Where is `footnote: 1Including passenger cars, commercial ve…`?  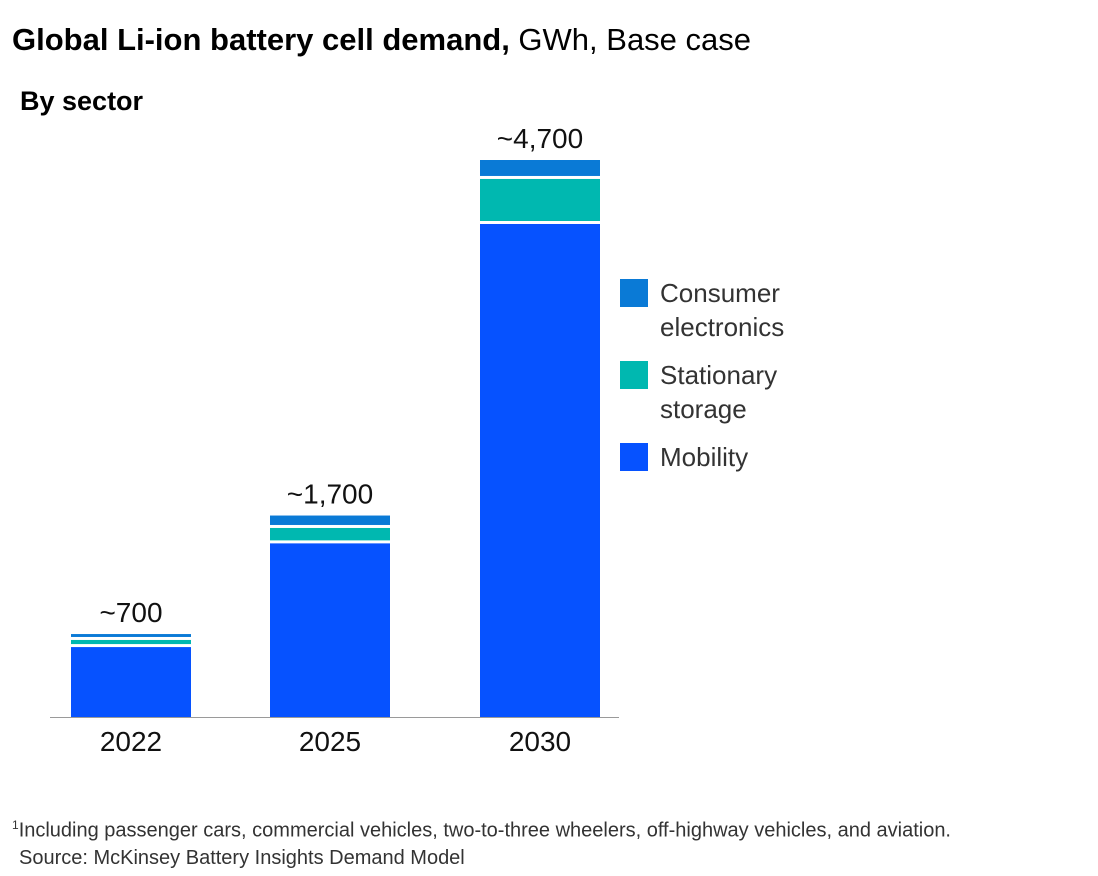 footnote: 1Including passenger cars, commercial ve… is located at coordinates (481, 842).